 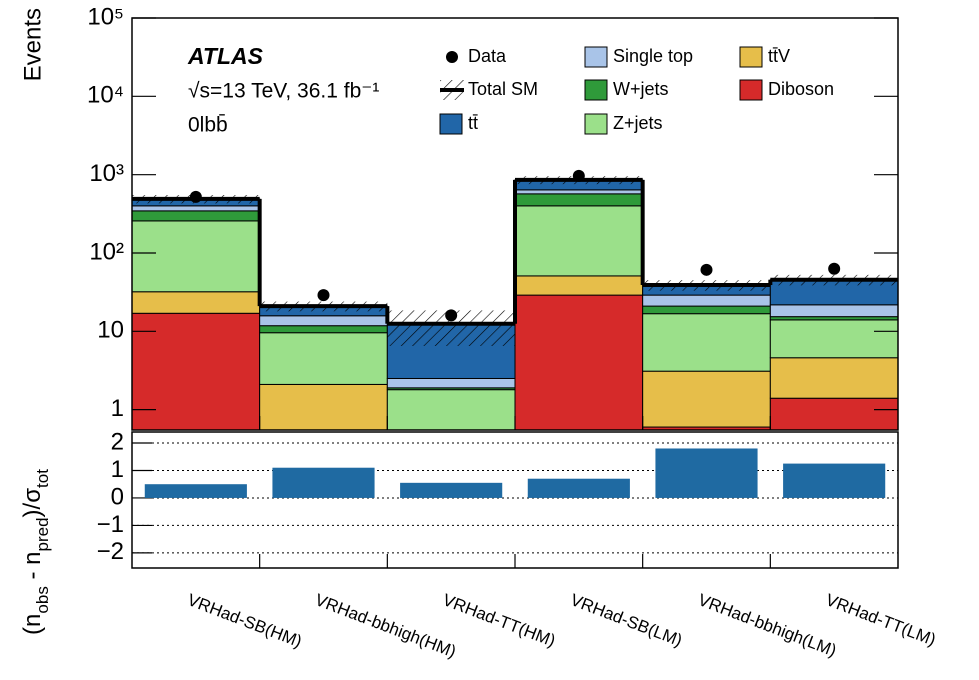 I want to click on y-tick-label: 10⁴, so click(x=105, y=95).